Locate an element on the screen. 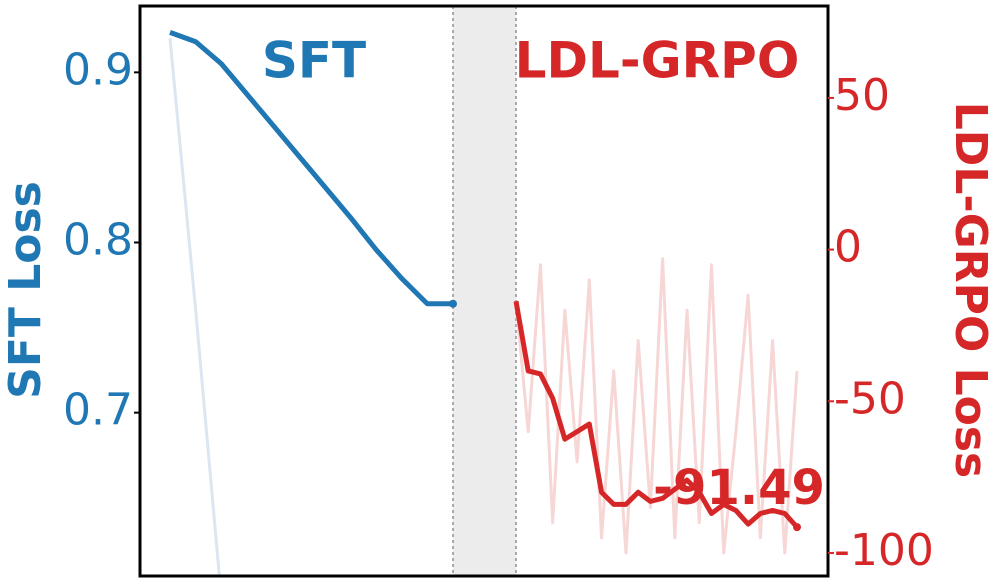  y-tick-label: 0.7 is located at coordinates (98, 410).